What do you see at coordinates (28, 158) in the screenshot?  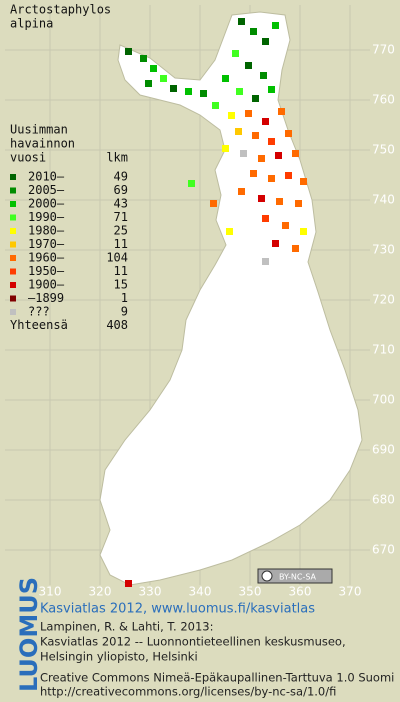 I see `legend-heading: vuosi` at bounding box center [28, 158].